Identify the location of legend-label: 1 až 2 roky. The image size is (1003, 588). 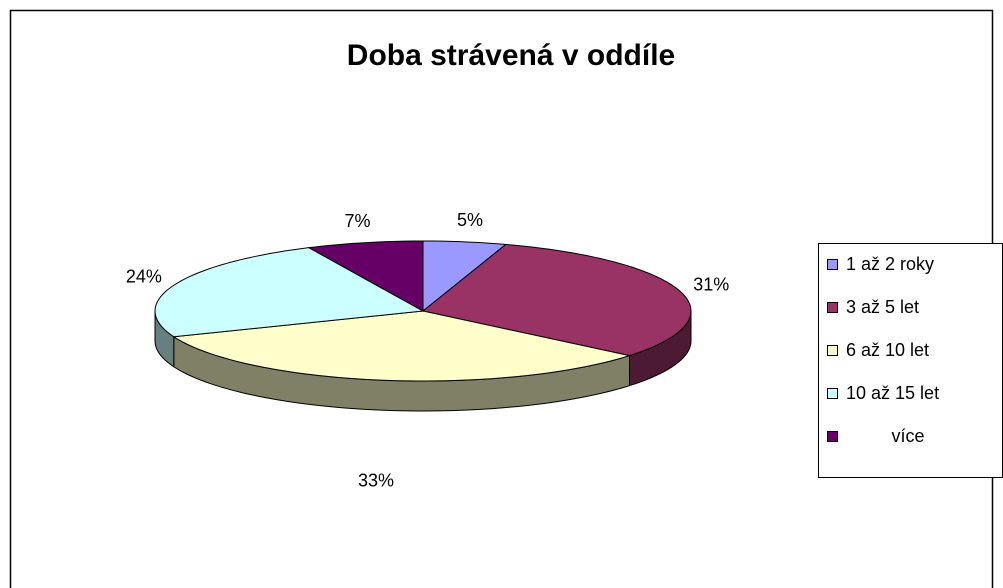
(890, 264).